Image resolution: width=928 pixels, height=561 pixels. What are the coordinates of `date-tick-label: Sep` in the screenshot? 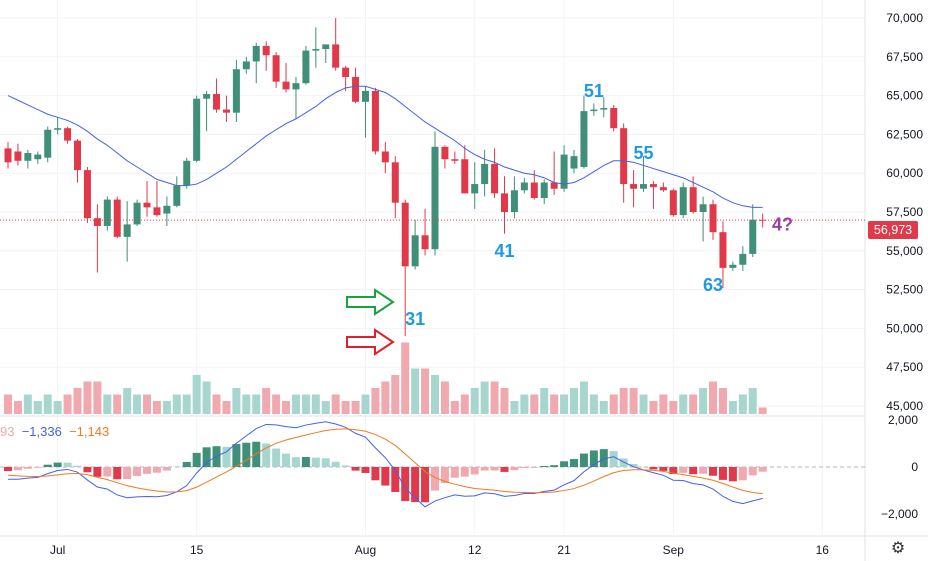 It's located at (674, 550).